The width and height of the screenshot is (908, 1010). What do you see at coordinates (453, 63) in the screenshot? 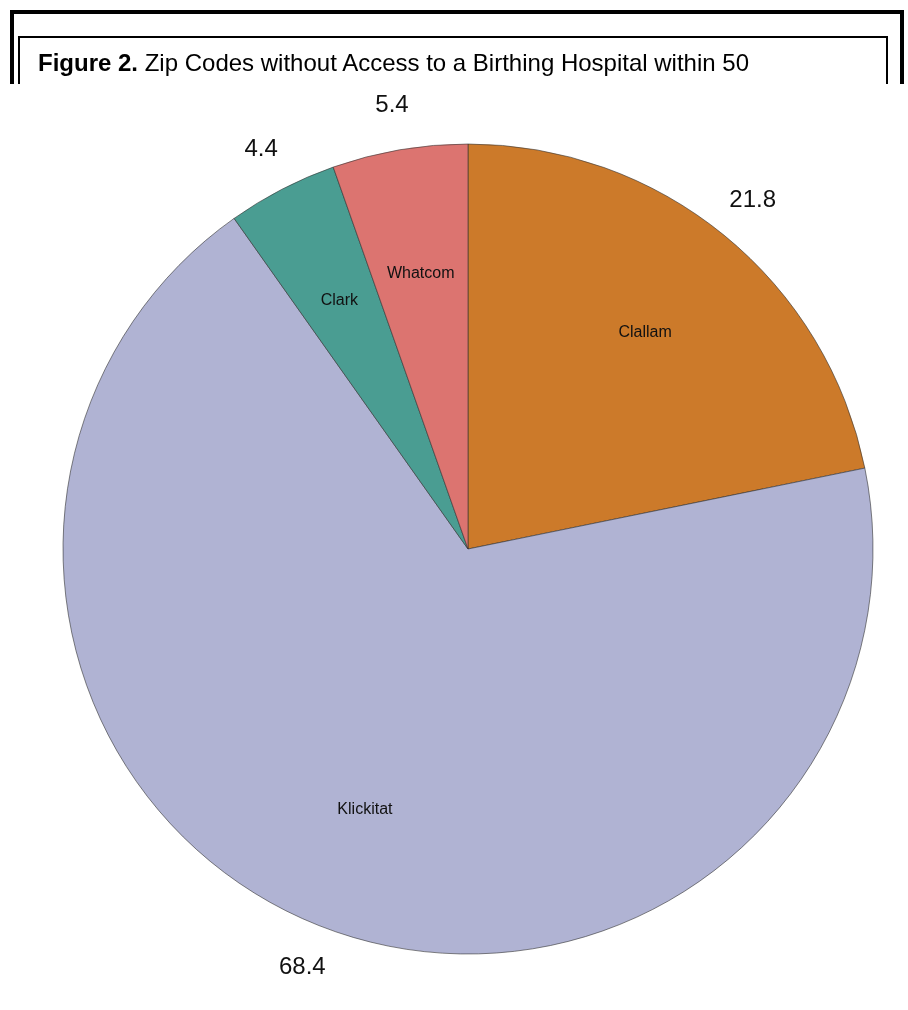
I see `chart-title: Figure 2. Zip Codes without Access to a Birthing Hospital within 50` at bounding box center [453, 63].